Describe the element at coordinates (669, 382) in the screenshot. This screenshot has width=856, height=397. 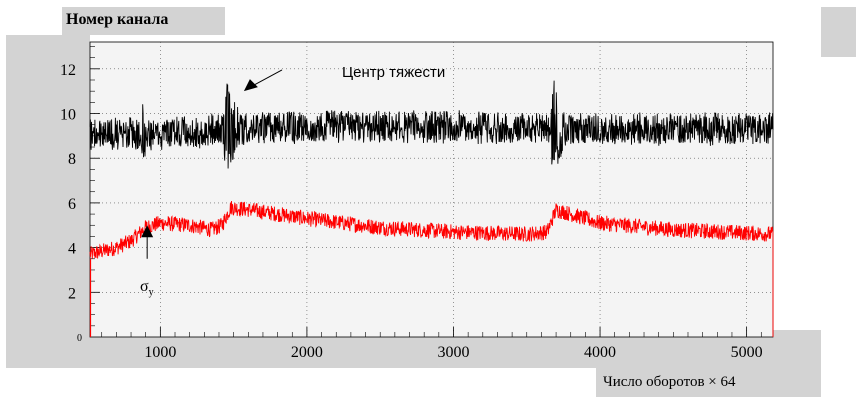
I see `x-axis-title: Число оборотов × 64` at that location.